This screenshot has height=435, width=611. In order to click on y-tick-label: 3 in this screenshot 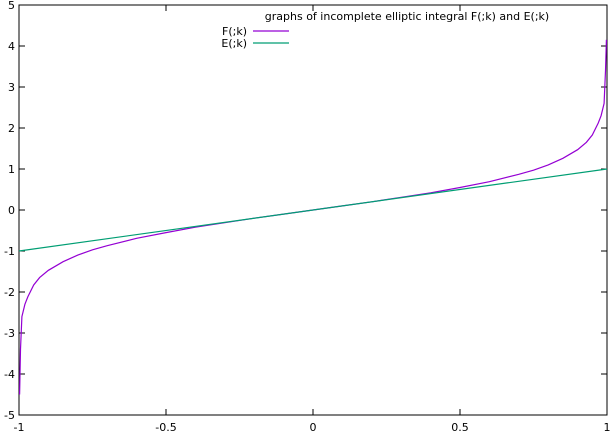, I will do `click(11, 87)`.